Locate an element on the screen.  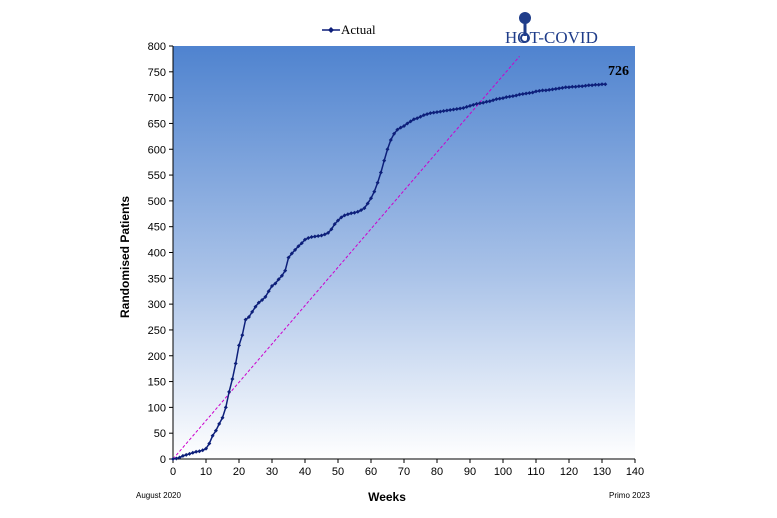
legend-marker is located at coordinates (331, 30).